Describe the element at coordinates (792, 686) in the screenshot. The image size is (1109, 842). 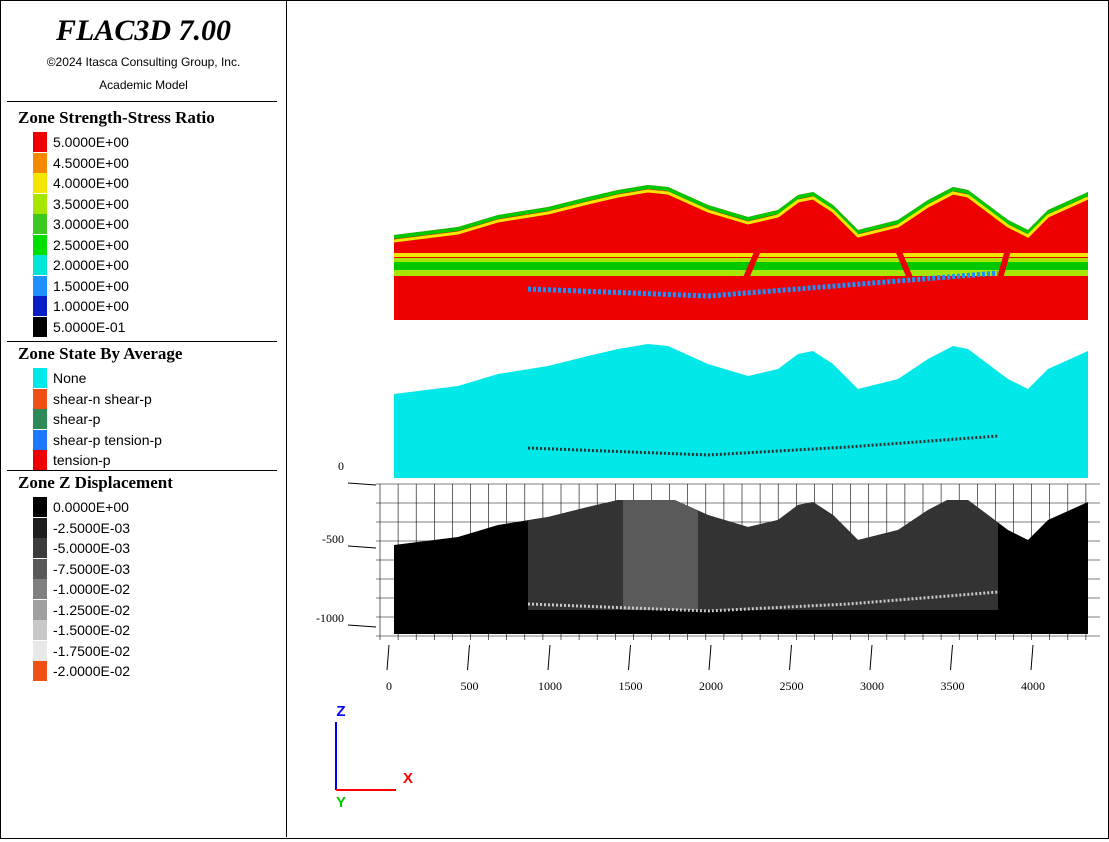
I see `x-tick-label: 2500` at that location.